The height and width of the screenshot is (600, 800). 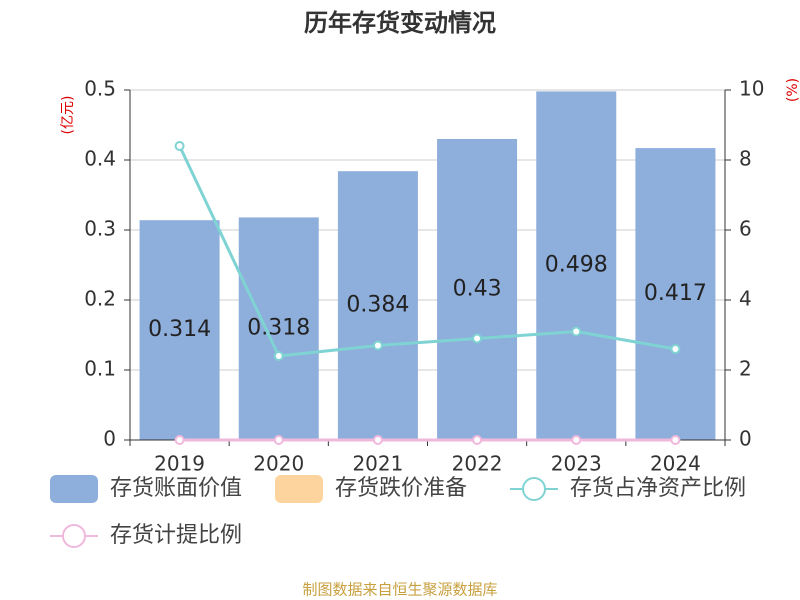 I want to click on legend-label: 存货占净资产比例, so click(x=658, y=488).